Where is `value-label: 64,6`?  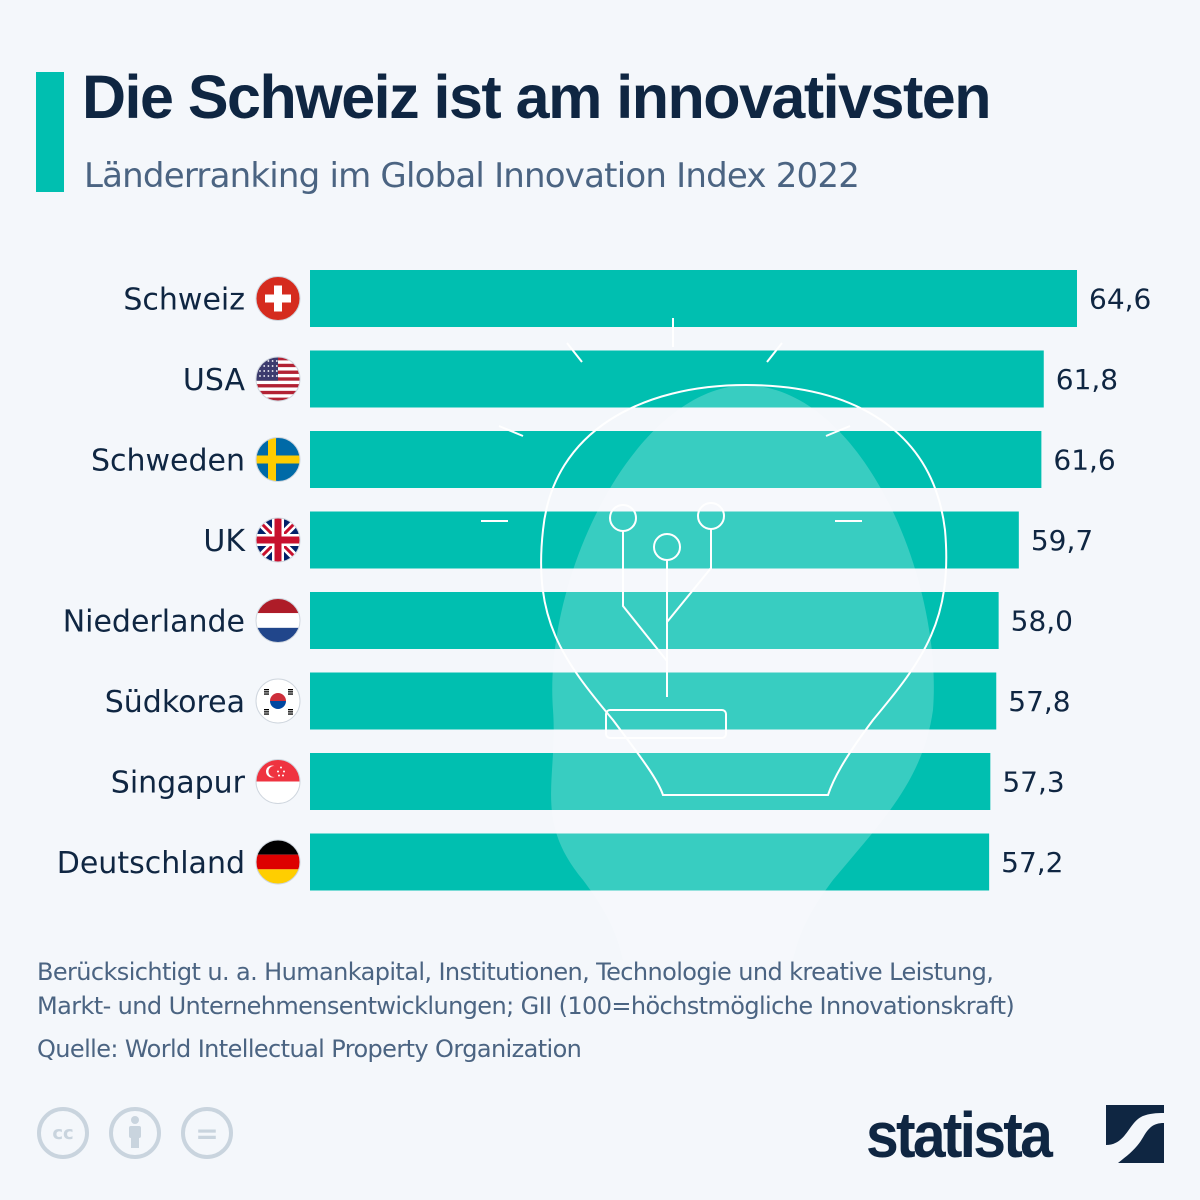
value-label: 64,6 is located at coordinates (1120, 299).